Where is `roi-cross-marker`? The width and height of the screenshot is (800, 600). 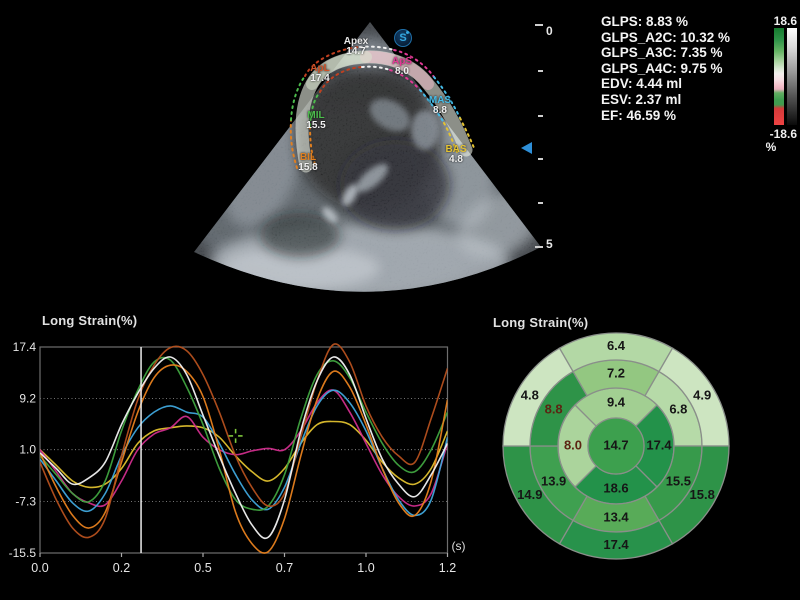
roi-cross-marker is located at coordinates (235, 435).